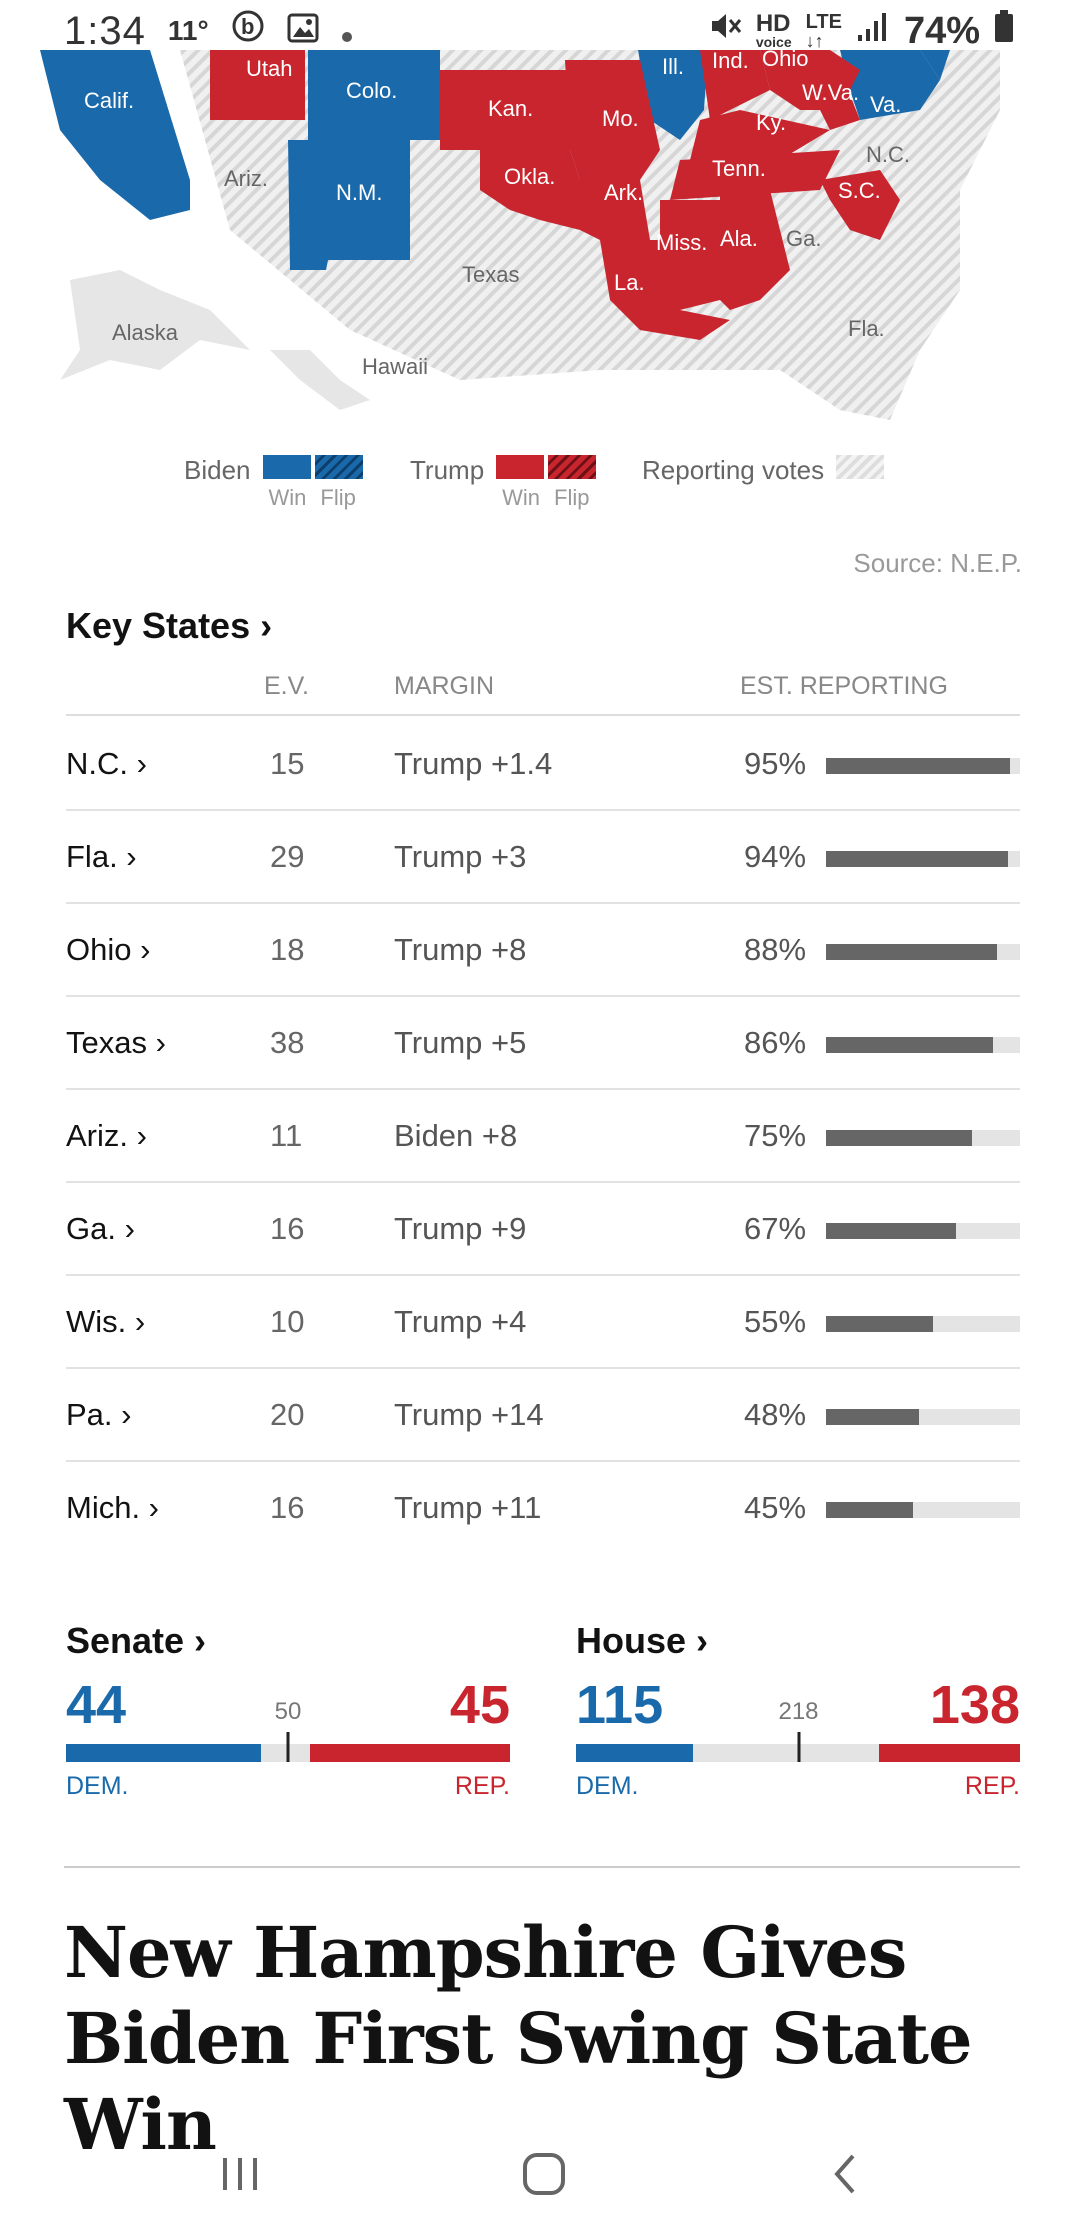 The width and height of the screenshot is (1080, 2220). Describe the element at coordinates (105, 30) in the screenshot. I see `status-time: 1:34` at that location.